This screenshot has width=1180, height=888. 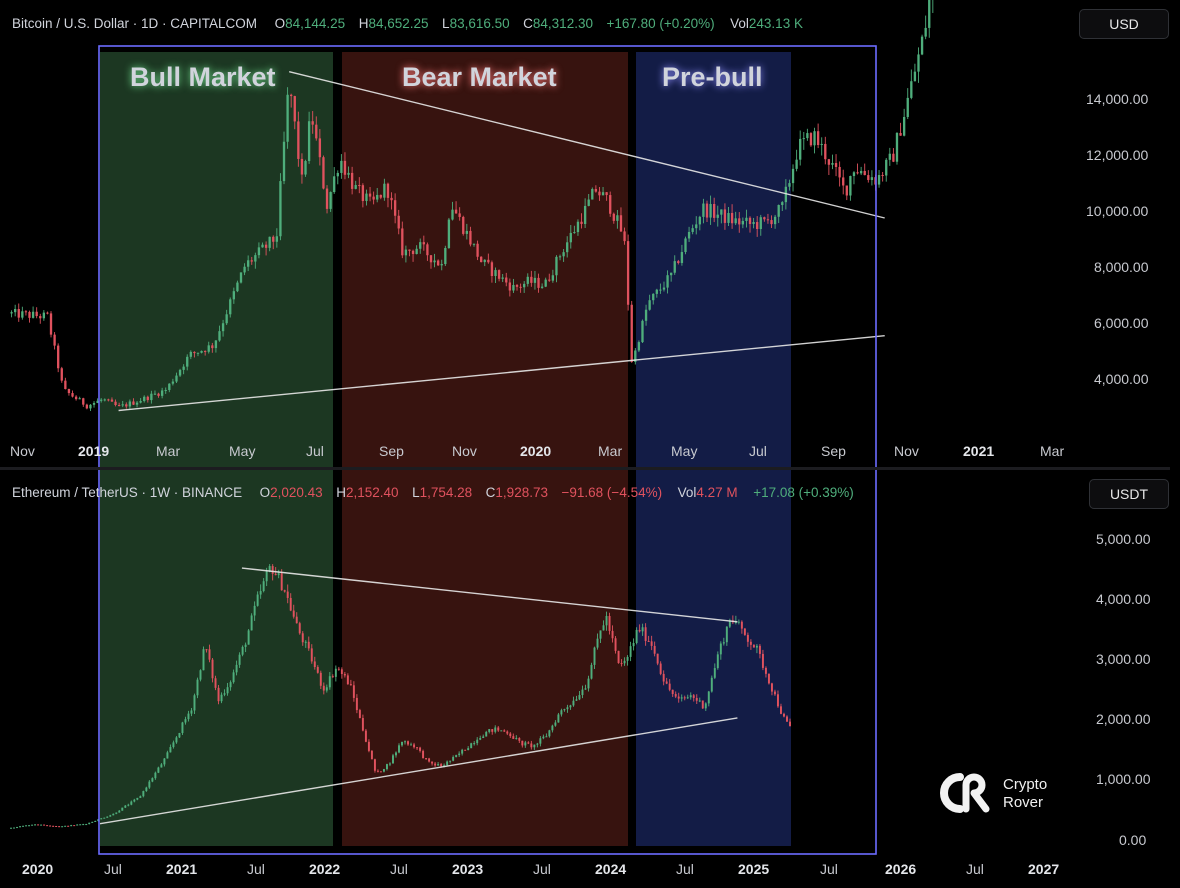 I want to click on btc-close-label: C, so click(x=528, y=23).